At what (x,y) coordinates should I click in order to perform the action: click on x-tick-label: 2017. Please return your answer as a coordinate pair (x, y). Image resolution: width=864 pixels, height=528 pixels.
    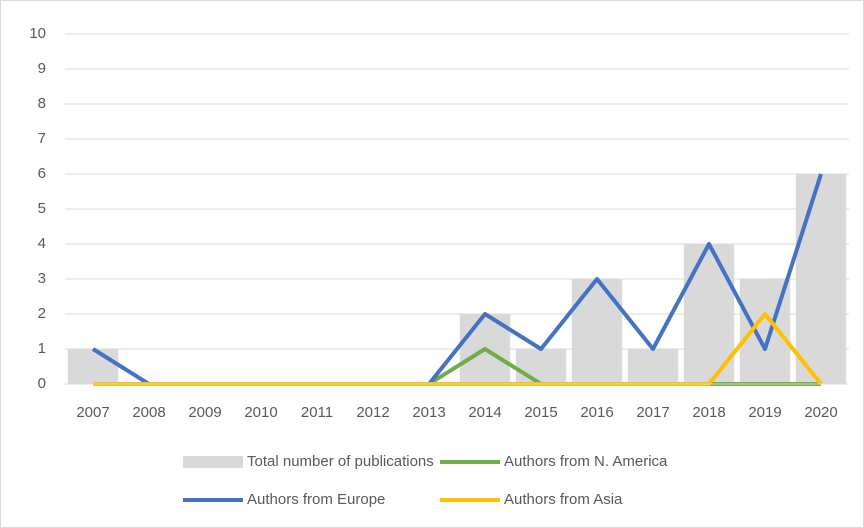
    Looking at the image, I should click on (652, 412).